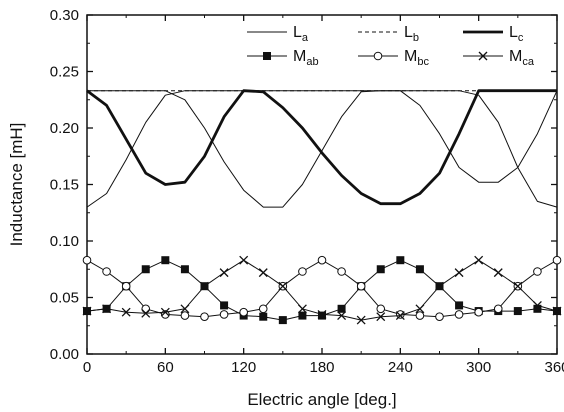 The image size is (564, 412). Describe the element at coordinates (493, 34) in the screenshot. I see `legend-item-lc: Lc` at that location.